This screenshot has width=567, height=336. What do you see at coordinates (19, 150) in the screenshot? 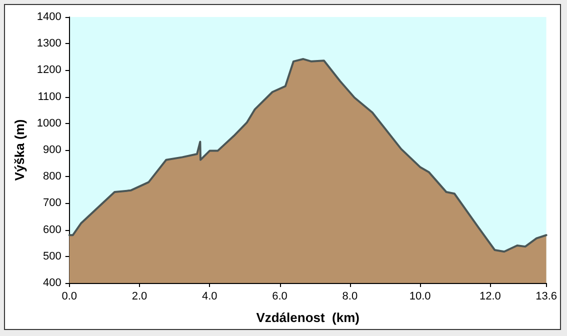
I see `y-axis-title: Výška (m)` at bounding box center [19, 150].